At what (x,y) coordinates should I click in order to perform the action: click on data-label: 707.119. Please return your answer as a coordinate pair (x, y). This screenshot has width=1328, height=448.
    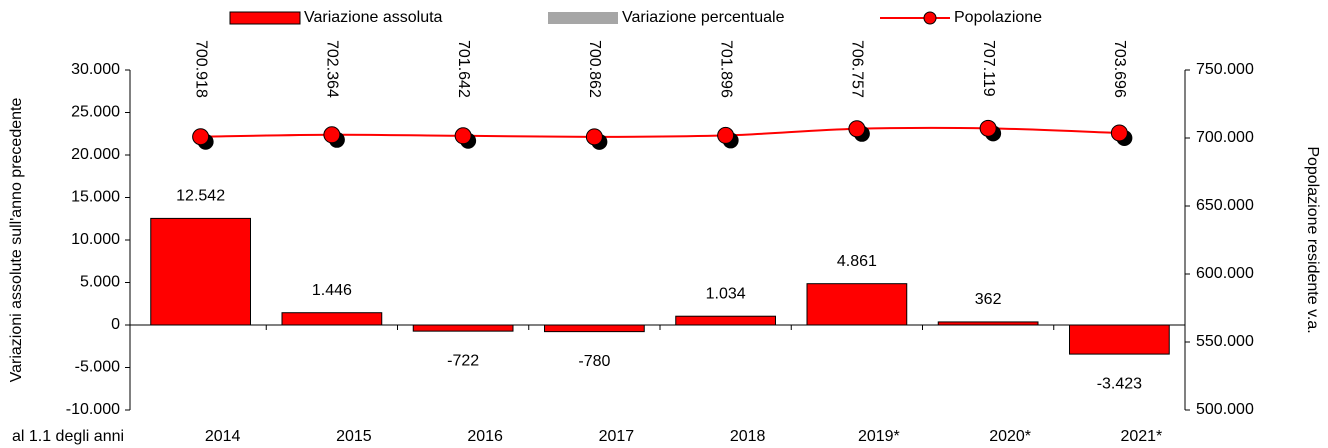
    Looking at the image, I should click on (988, 68).